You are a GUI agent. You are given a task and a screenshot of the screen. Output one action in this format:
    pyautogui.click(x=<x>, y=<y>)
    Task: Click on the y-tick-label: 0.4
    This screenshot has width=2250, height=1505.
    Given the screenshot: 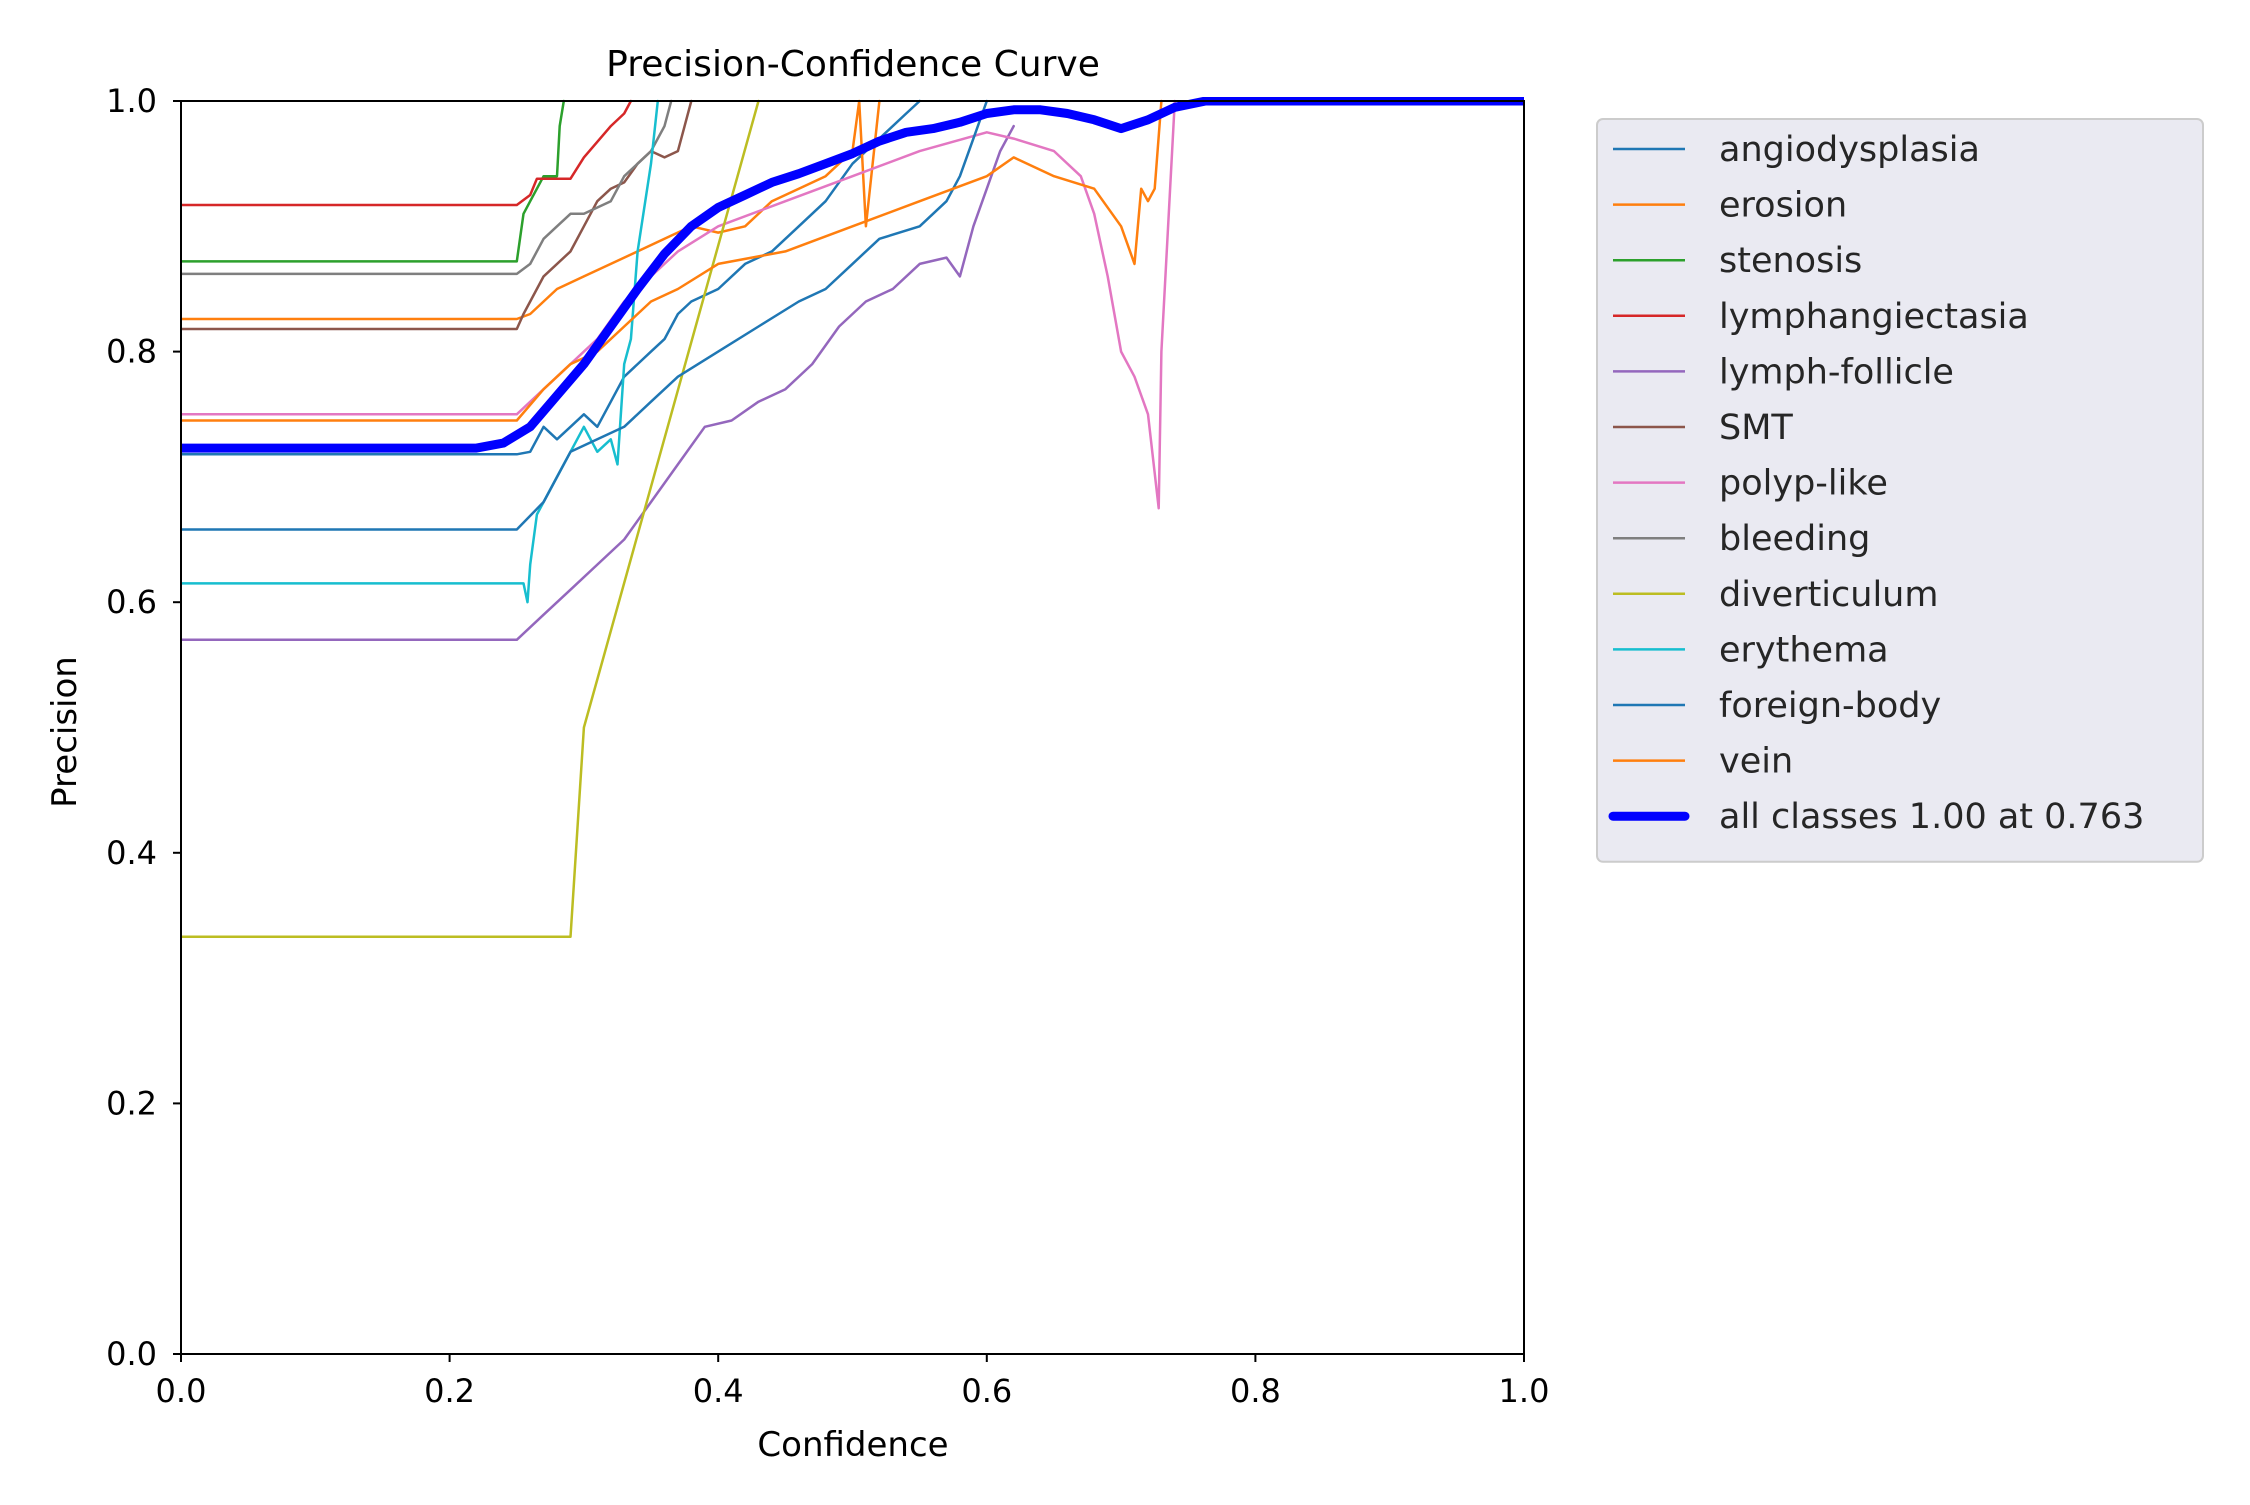 What is the action you would take?
    pyautogui.click(x=131, y=853)
    